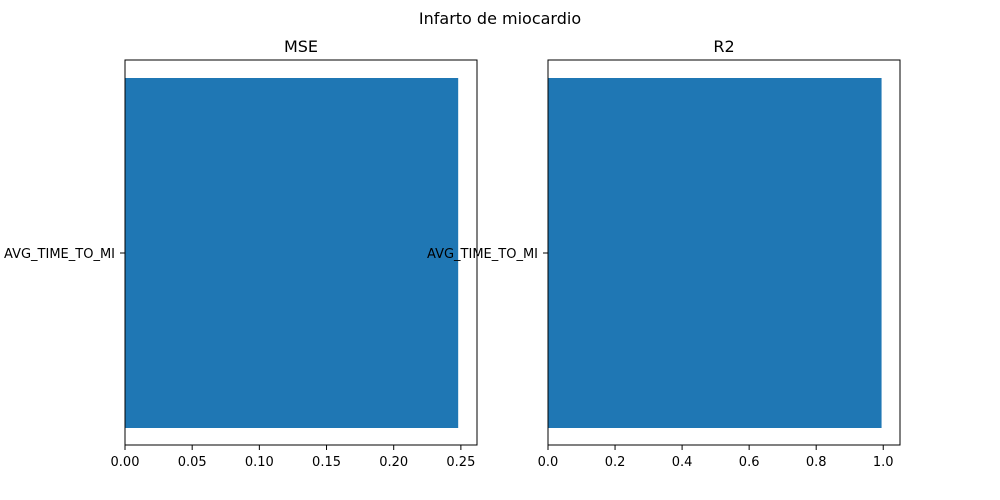 Image resolution: width=1000 pixels, height=500 pixels. Describe the element at coordinates (816, 462) in the screenshot. I see `r2-x-tick-label: 0.8` at that location.